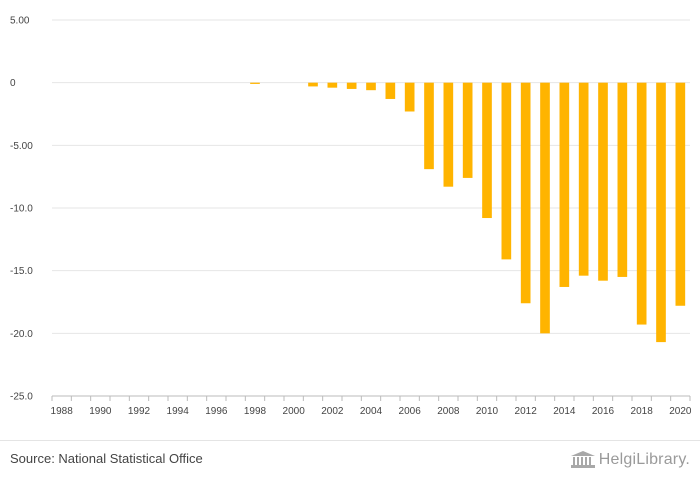 The height and width of the screenshot is (483, 700). What do you see at coordinates (680, 411) in the screenshot?
I see `x-tick-label: 2020` at bounding box center [680, 411].